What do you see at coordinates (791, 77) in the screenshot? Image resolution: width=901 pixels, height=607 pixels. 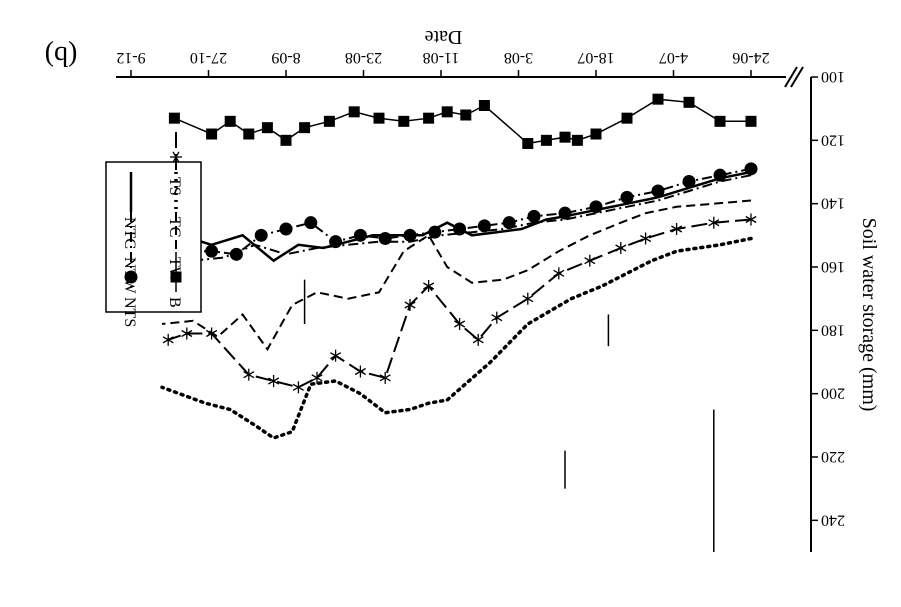 I see `axis-break-mark` at bounding box center [791, 77].